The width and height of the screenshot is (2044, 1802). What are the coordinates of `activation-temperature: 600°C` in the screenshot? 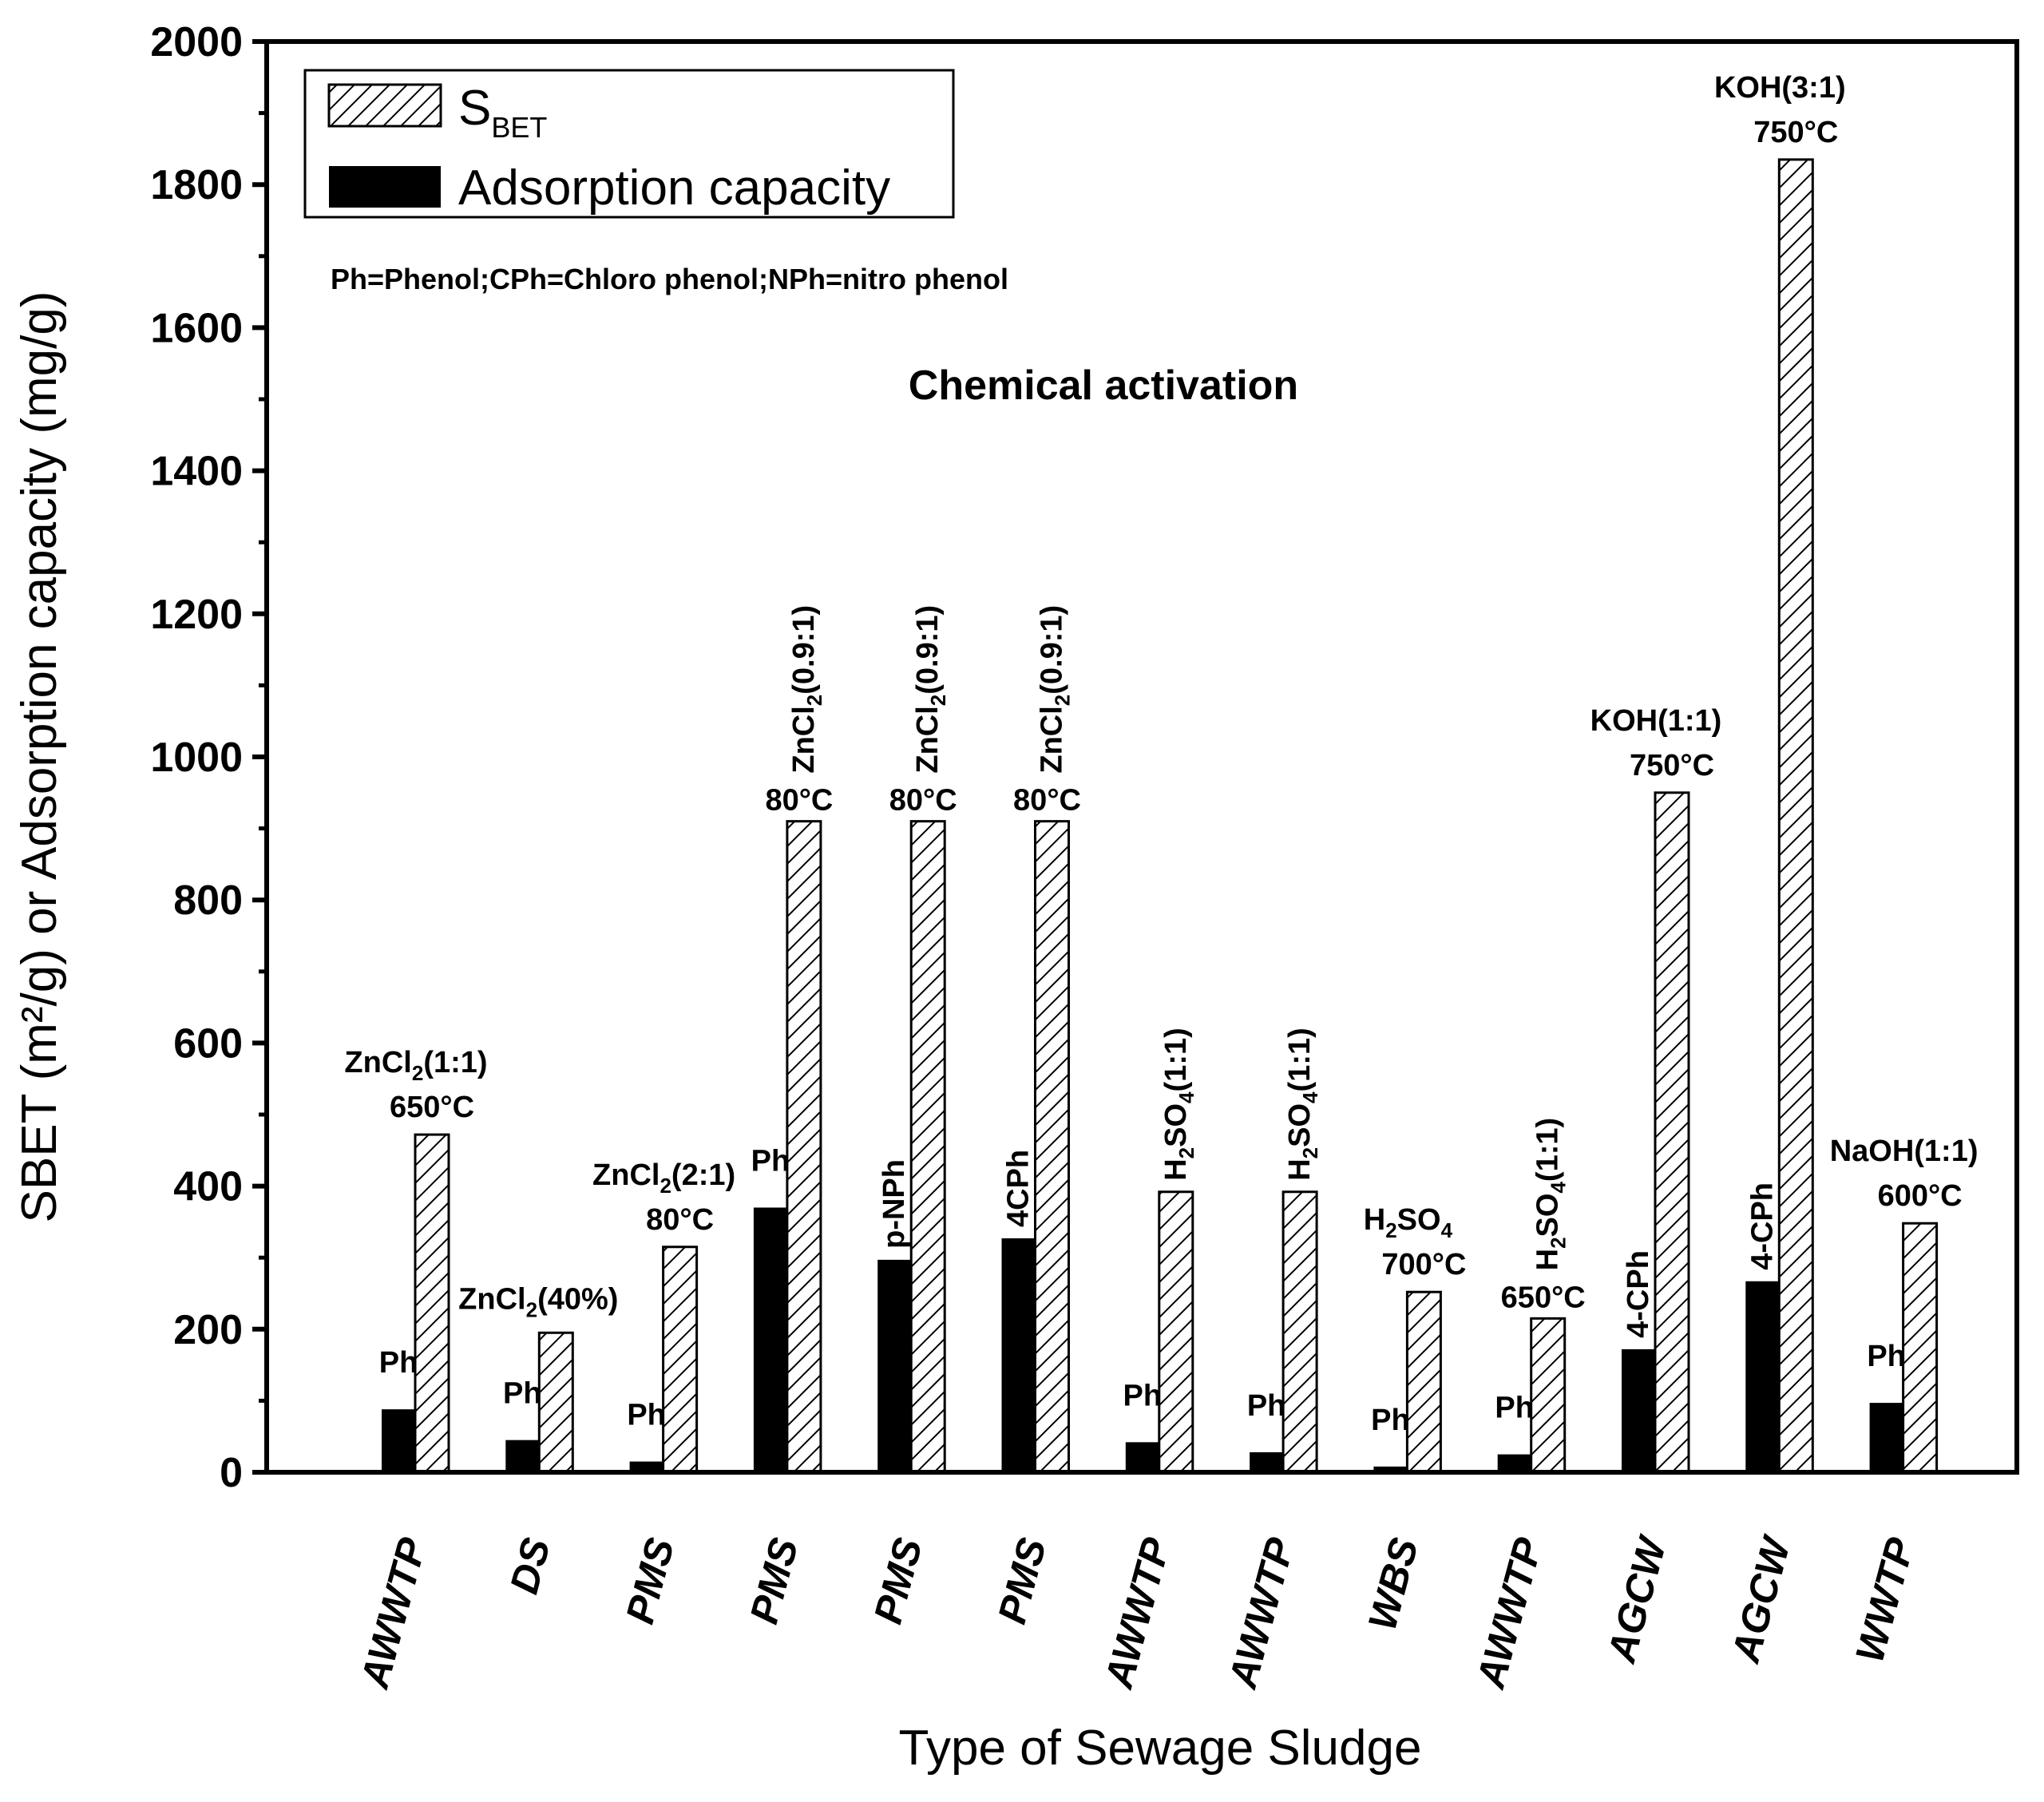 It's located at (1920, 1196).